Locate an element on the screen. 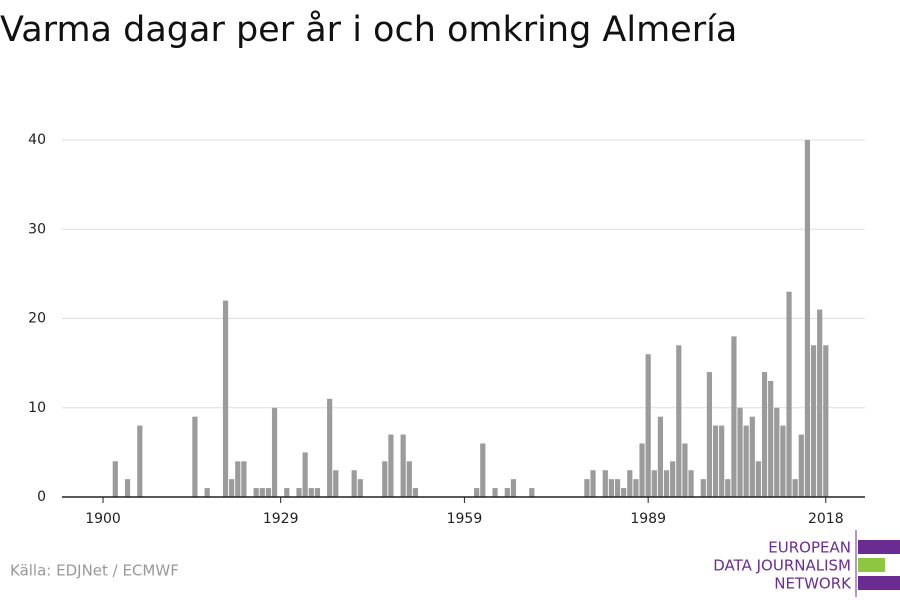  source: Källa: EDJNet / ECMWF is located at coordinates (94, 571).